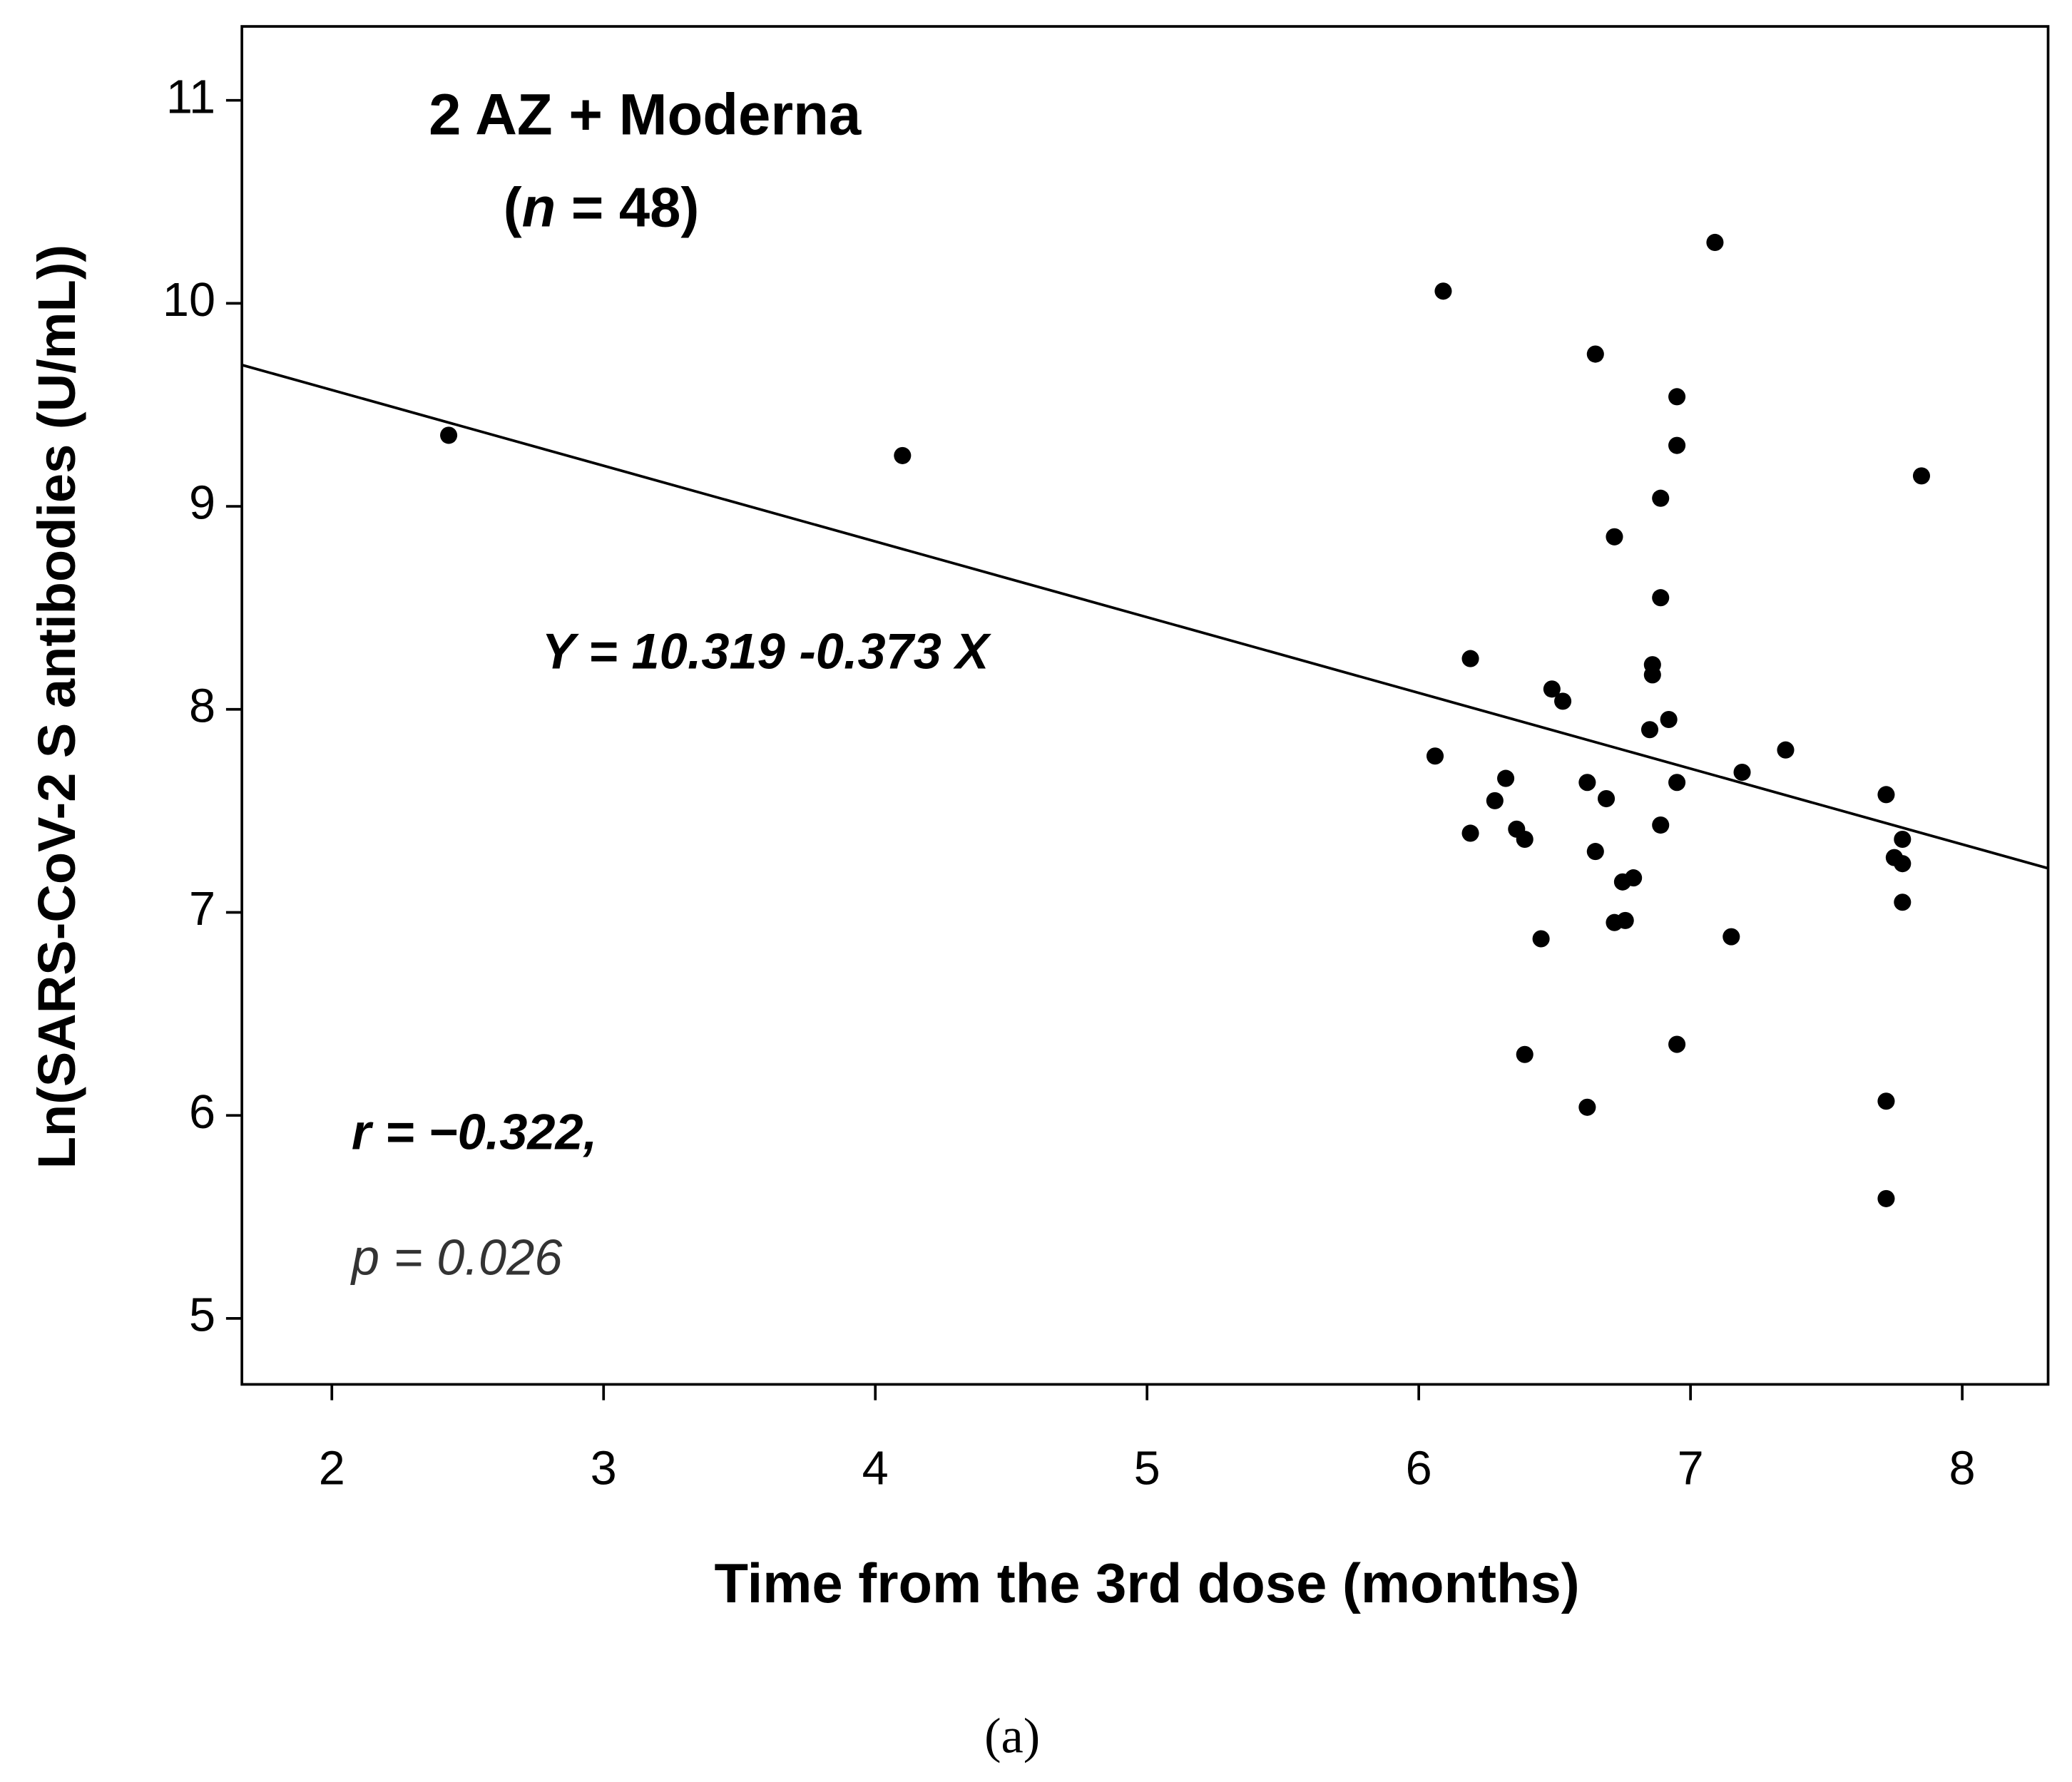 This screenshot has width=2072, height=1782. Describe the element at coordinates (875, 1468) in the screenshot. I see `x-tick-label: 4` at that location.